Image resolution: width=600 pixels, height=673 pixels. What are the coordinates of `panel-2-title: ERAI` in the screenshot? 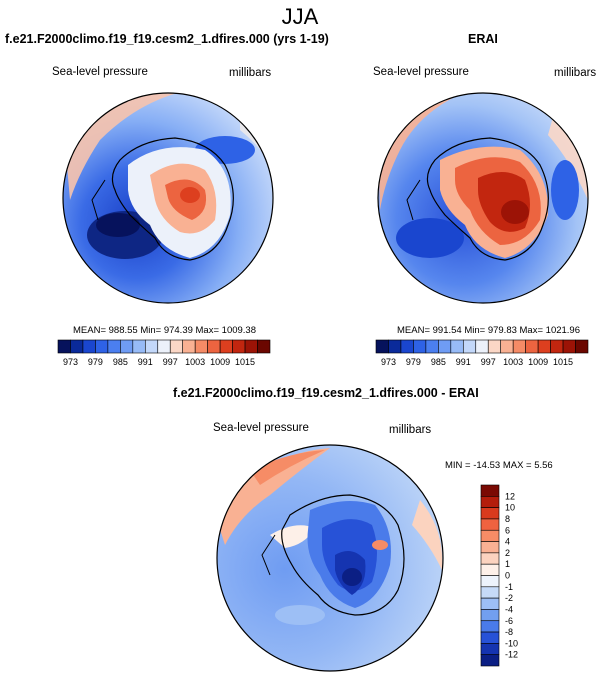 It's located at (483, 39).